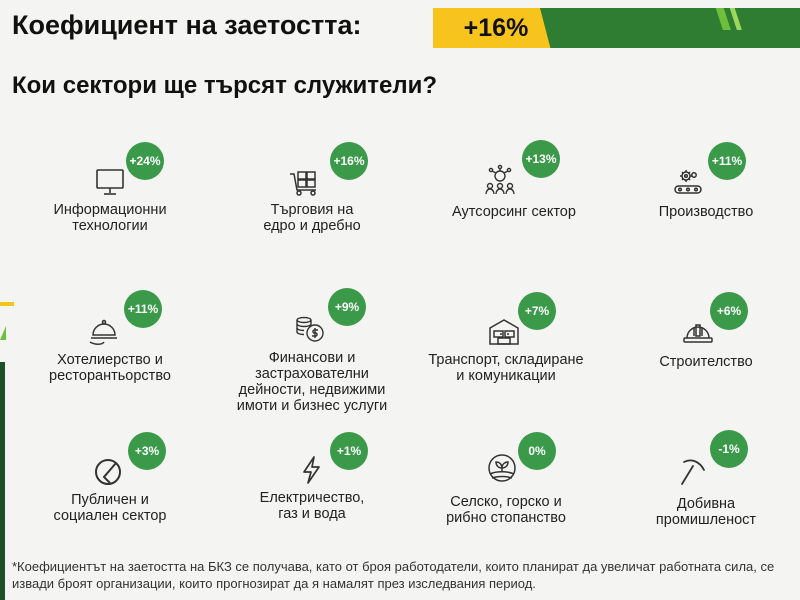 Image resolution: width=800 pixels, height=600 pixels. I want to click on sector-change-badge: -1%, so click(729, 449).